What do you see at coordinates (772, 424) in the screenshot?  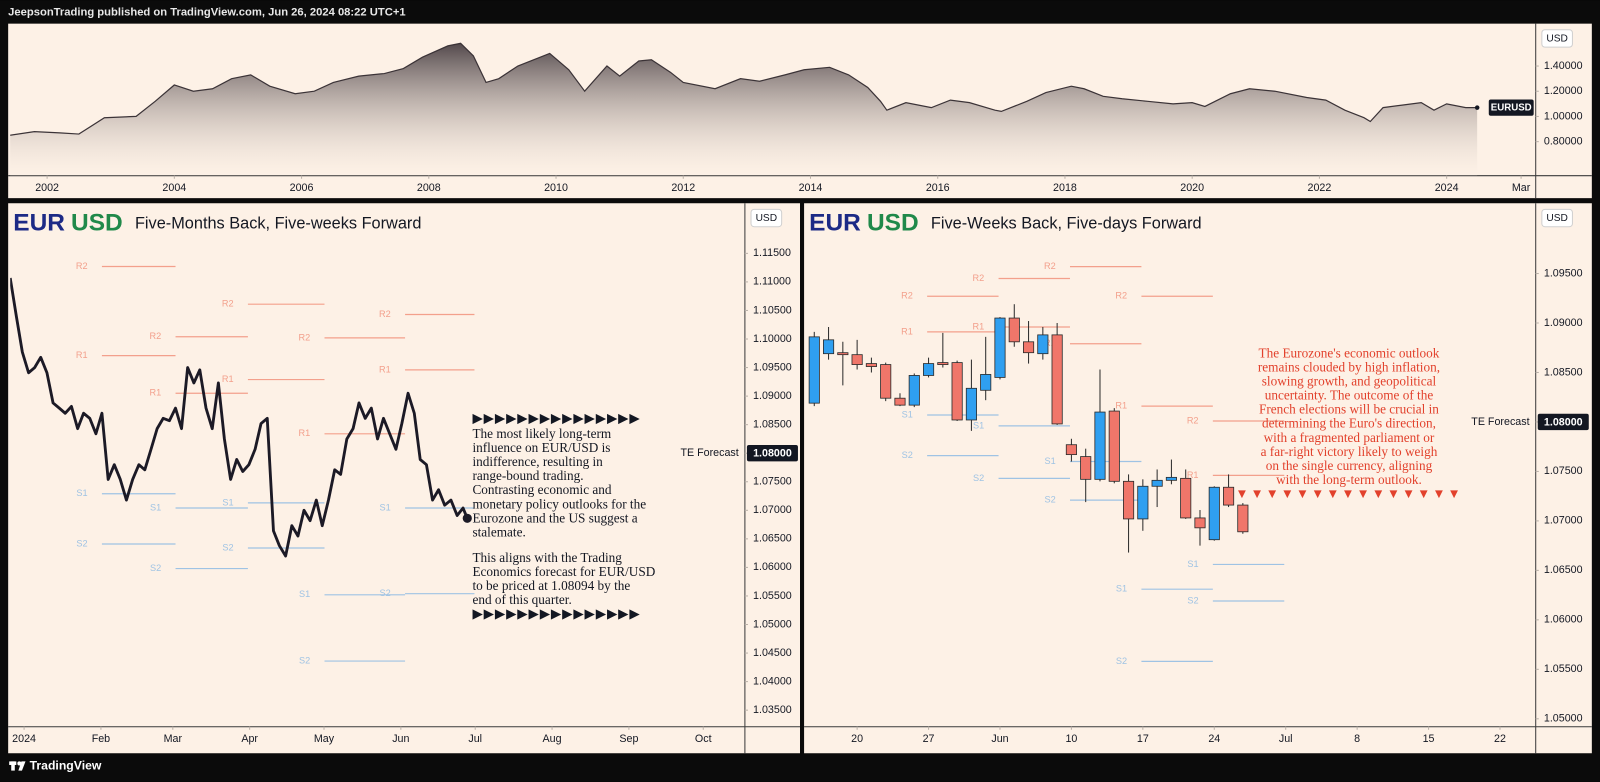 I see `y-tick-label: 1.08500` at bounding box center [772, 424].